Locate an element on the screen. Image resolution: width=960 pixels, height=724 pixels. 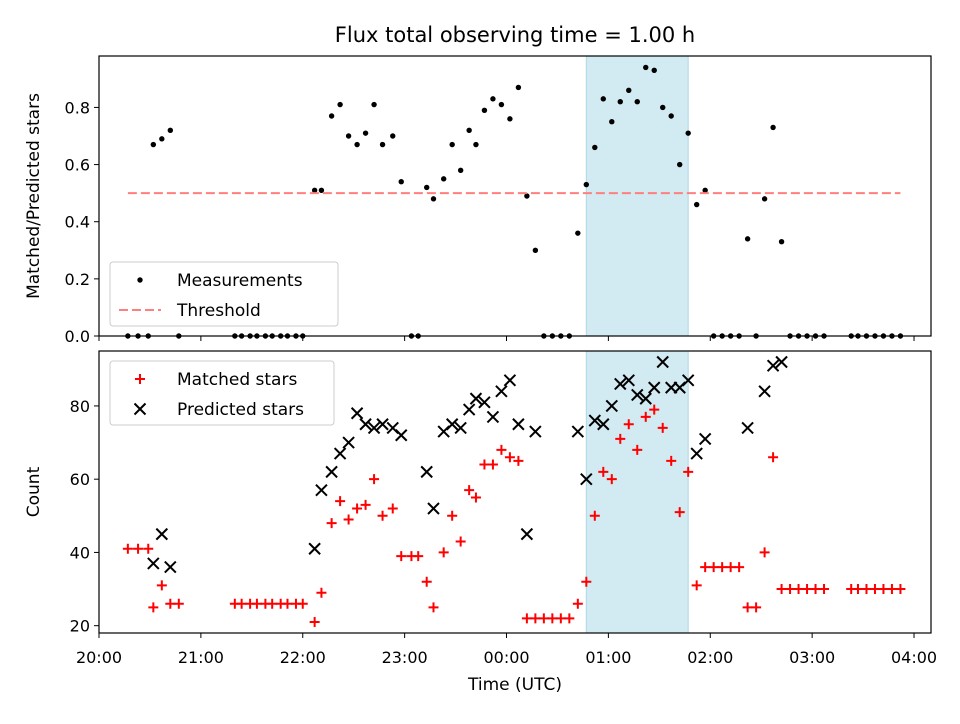
ratio-y-tick-label: 0.8 is located at coordinates (77, 107).